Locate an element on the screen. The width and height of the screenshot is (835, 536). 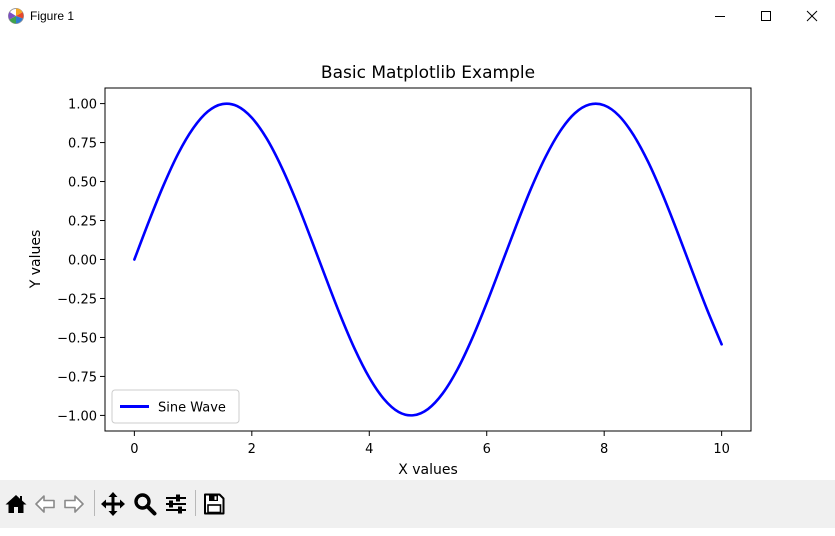
x-tick-label: 10 is located at coordinates (721, 449).